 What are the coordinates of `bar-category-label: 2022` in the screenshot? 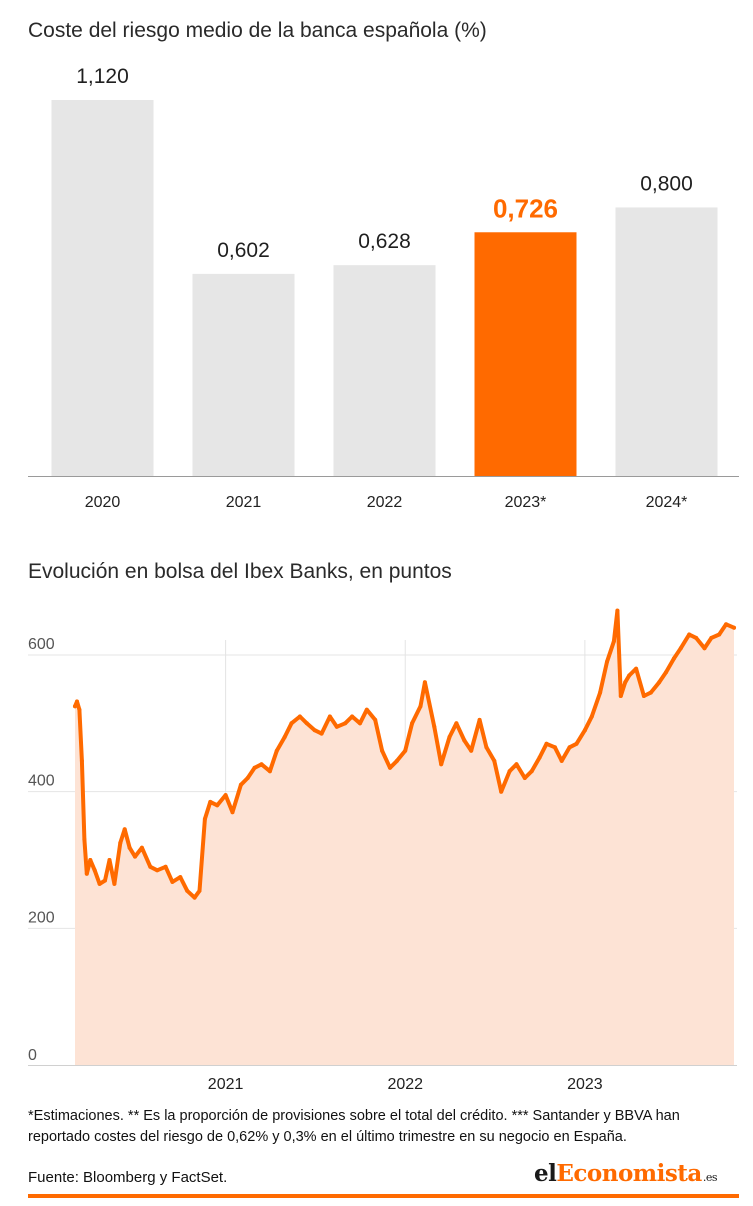 It's located at (385, 502).